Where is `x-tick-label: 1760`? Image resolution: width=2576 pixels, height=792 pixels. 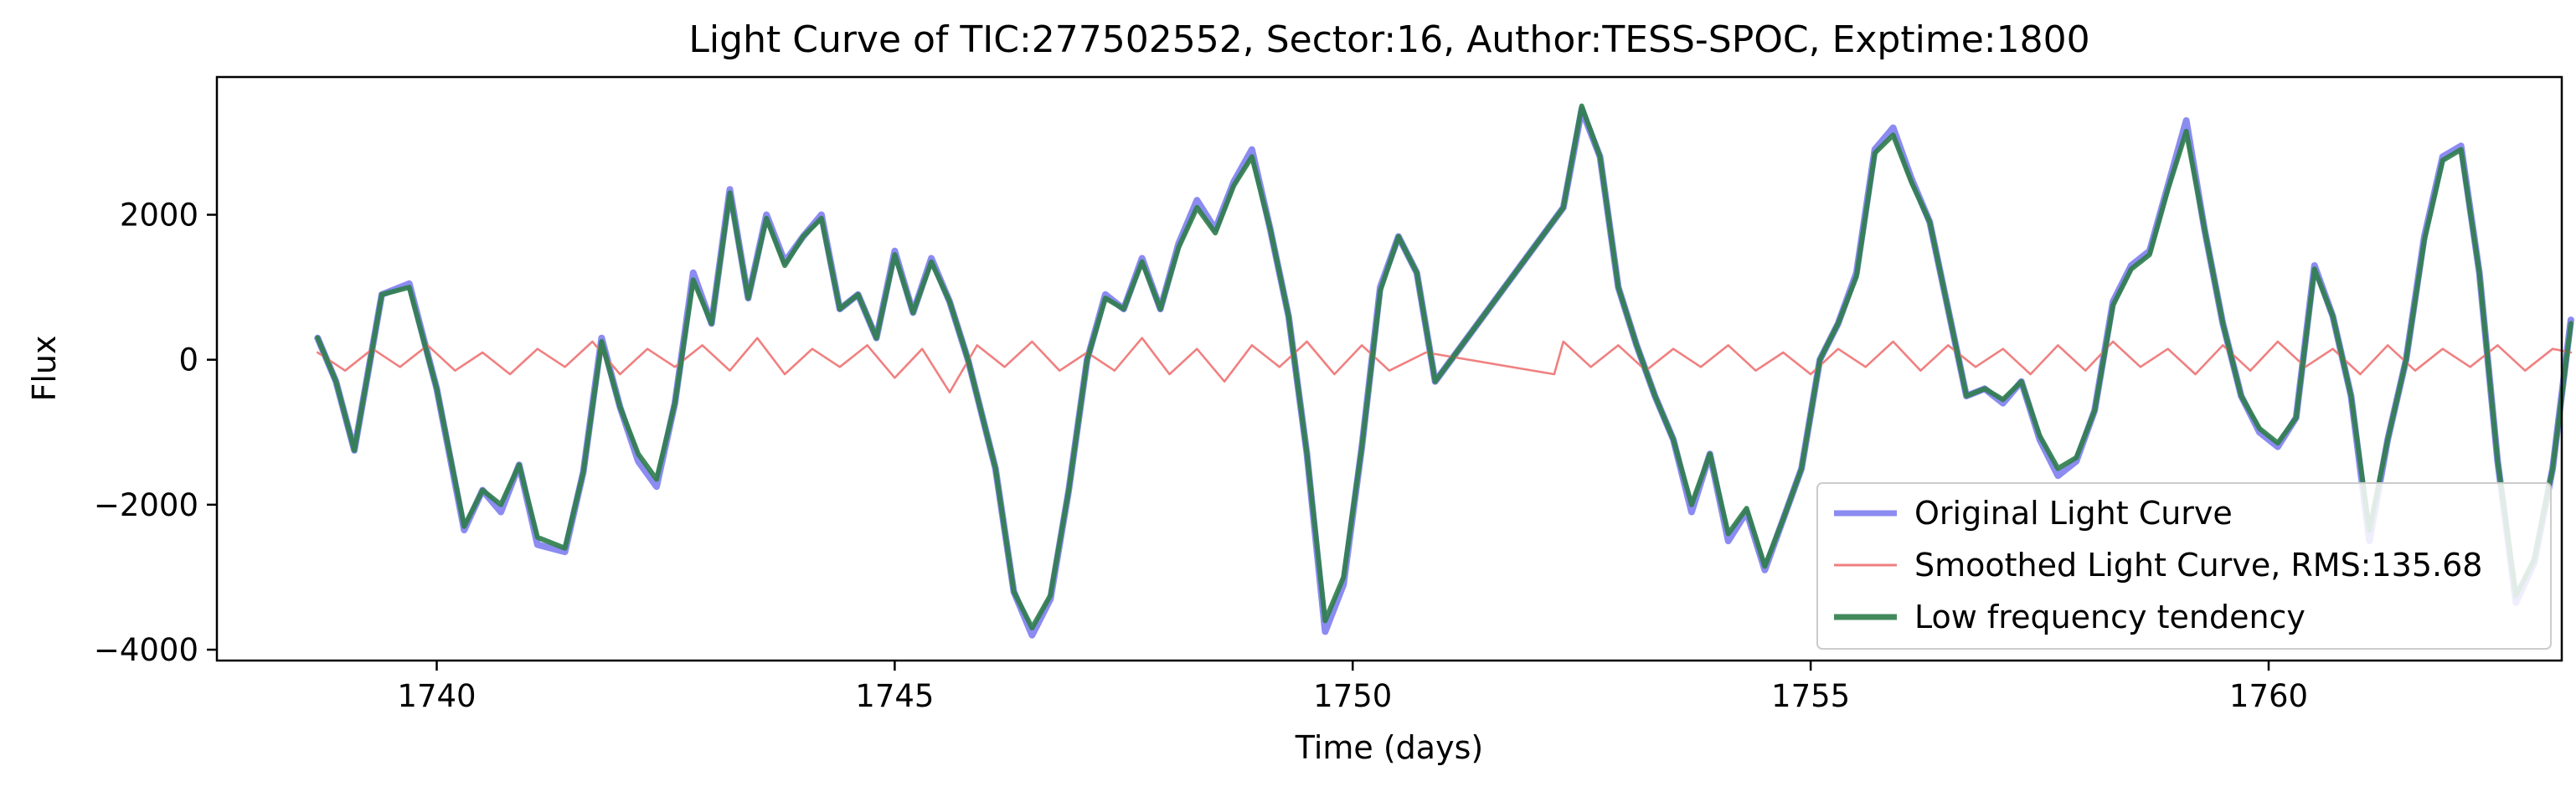
x-tick-label: 1760 is located at coordinates (2268, 696).